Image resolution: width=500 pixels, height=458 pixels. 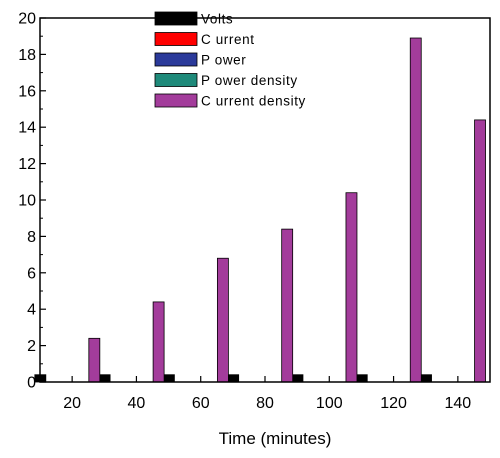 I want to click on y-tick-label: 4, so click(x=31, y=310).